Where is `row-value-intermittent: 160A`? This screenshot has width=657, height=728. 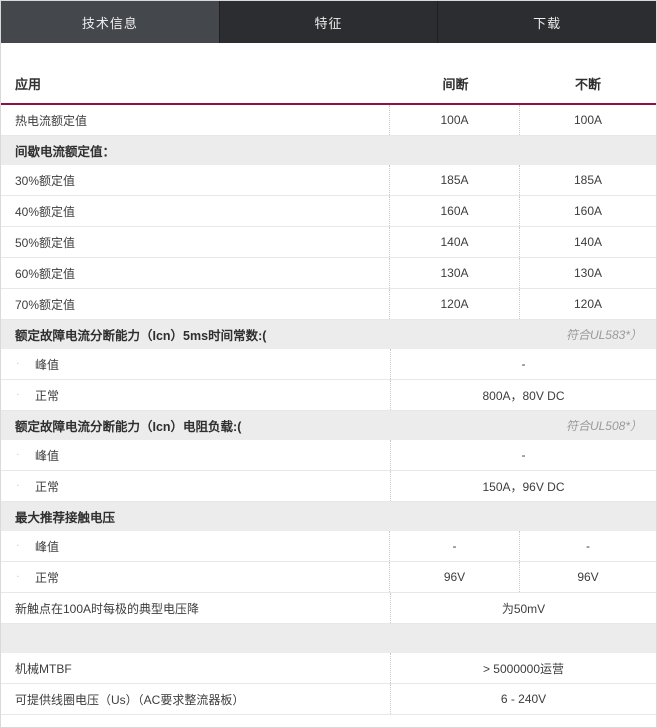 row-value-intermittent: 160A is located at coordinates (454, 211).